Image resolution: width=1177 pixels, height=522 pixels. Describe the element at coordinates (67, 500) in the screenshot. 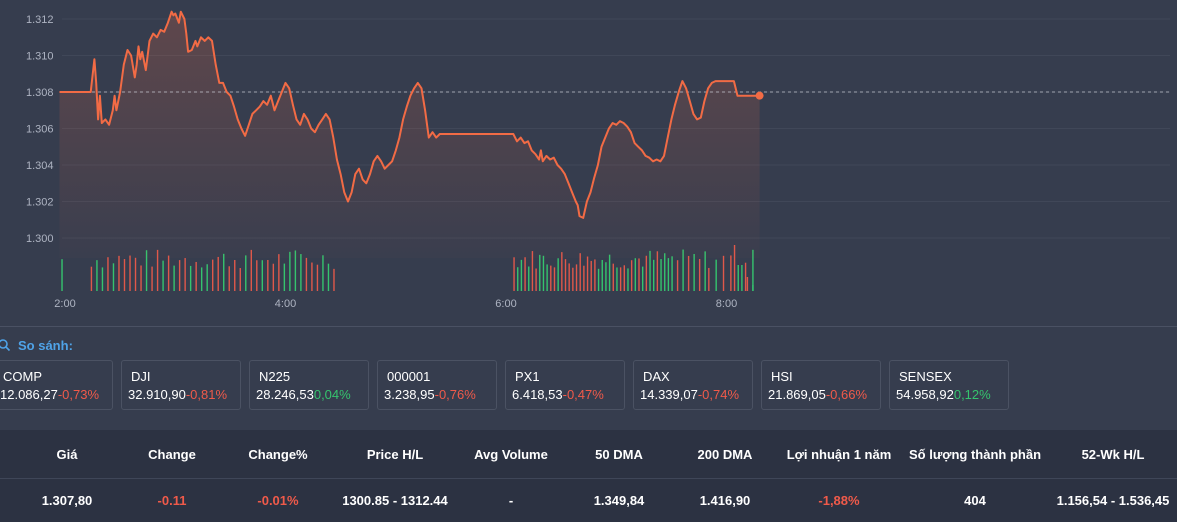

I see `stats-value-cell: 1.307,80` at that location.